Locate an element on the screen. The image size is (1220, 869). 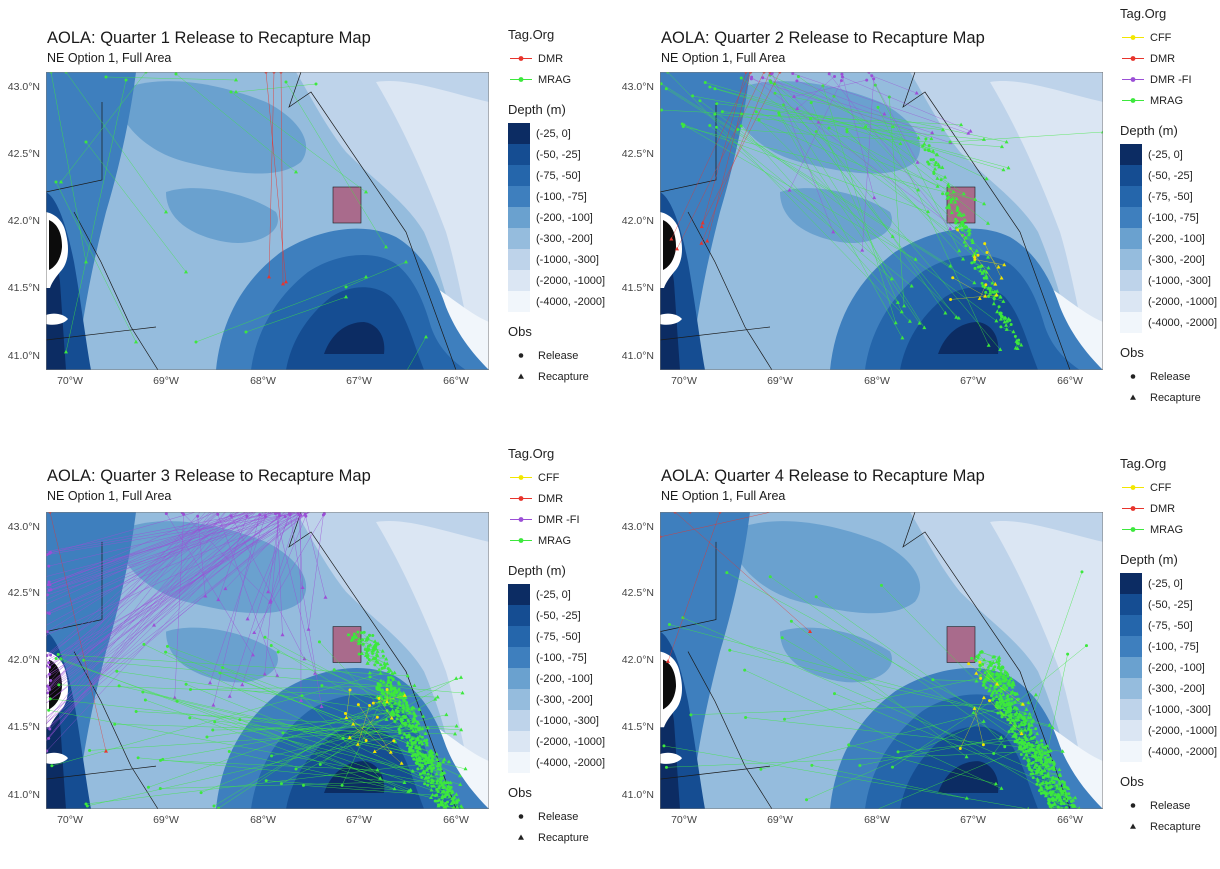
depth-label: (-300, -200] is located at coordinates (564, 238).